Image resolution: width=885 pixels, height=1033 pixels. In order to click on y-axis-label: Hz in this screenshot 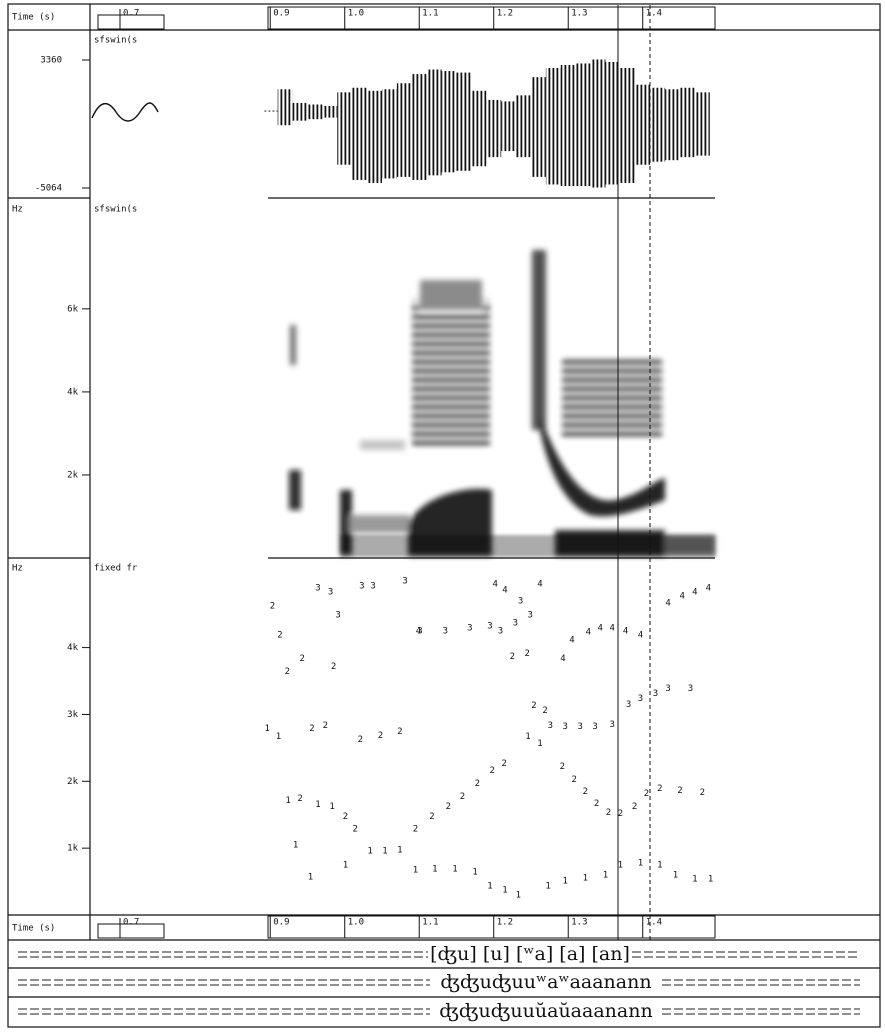, I will do `click(17, 210)`.